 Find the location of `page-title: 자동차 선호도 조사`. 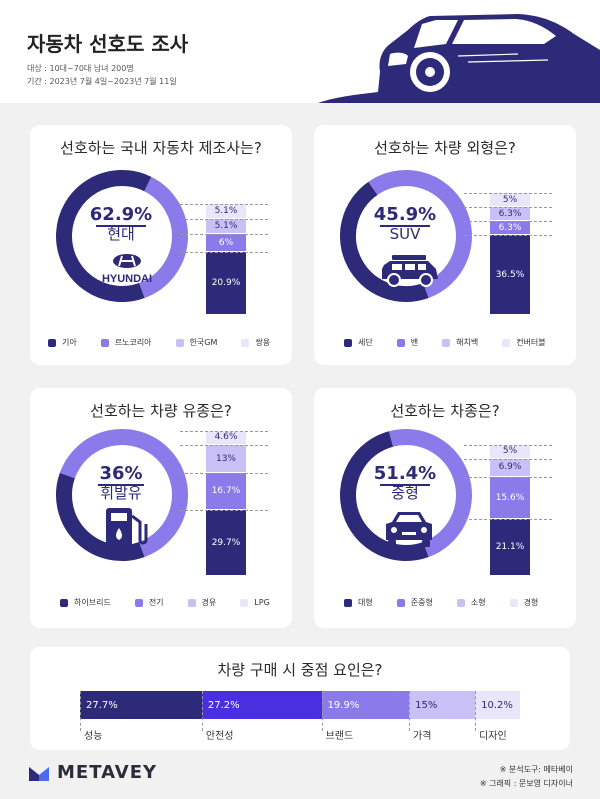

page-title: 자동차 선호도 조사 is located at coordinates (108, 44).